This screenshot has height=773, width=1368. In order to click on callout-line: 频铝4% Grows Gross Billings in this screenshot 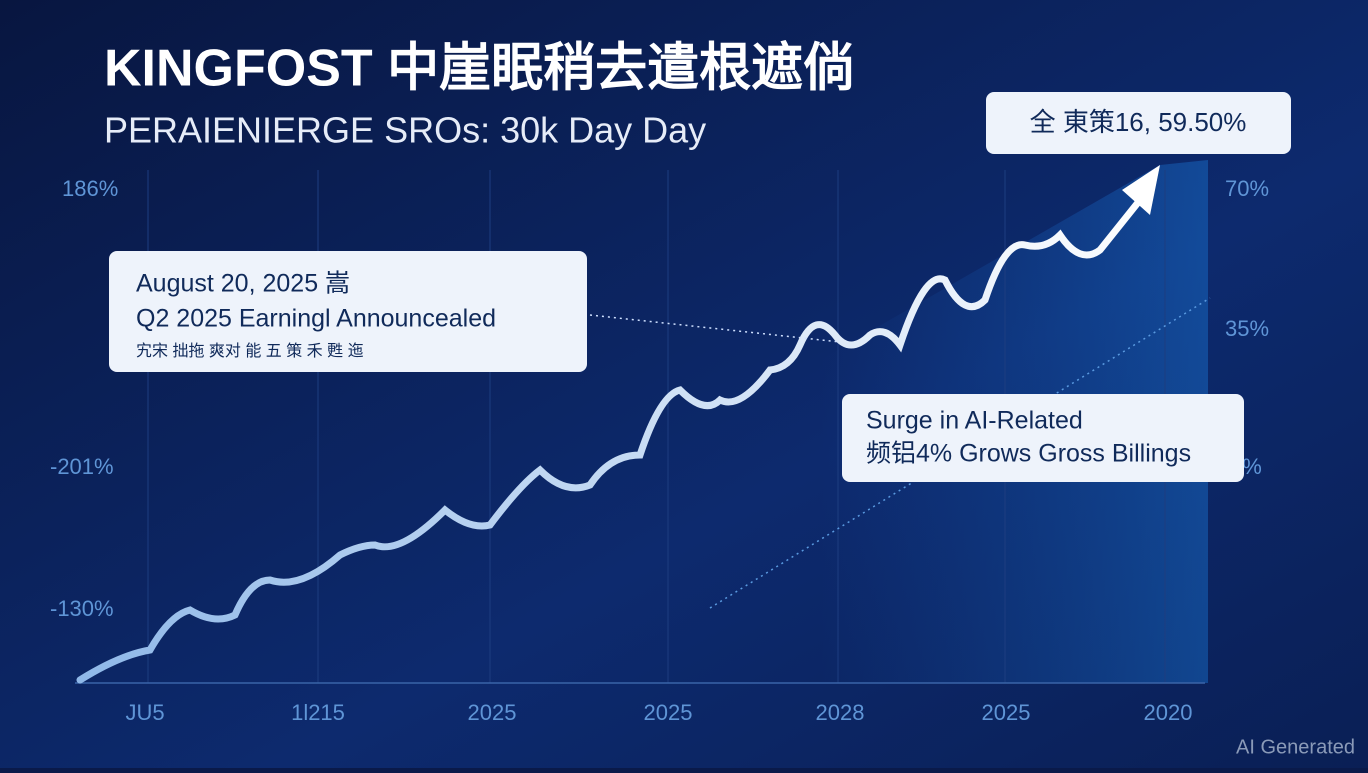, I will do `click(1028, 454)`.